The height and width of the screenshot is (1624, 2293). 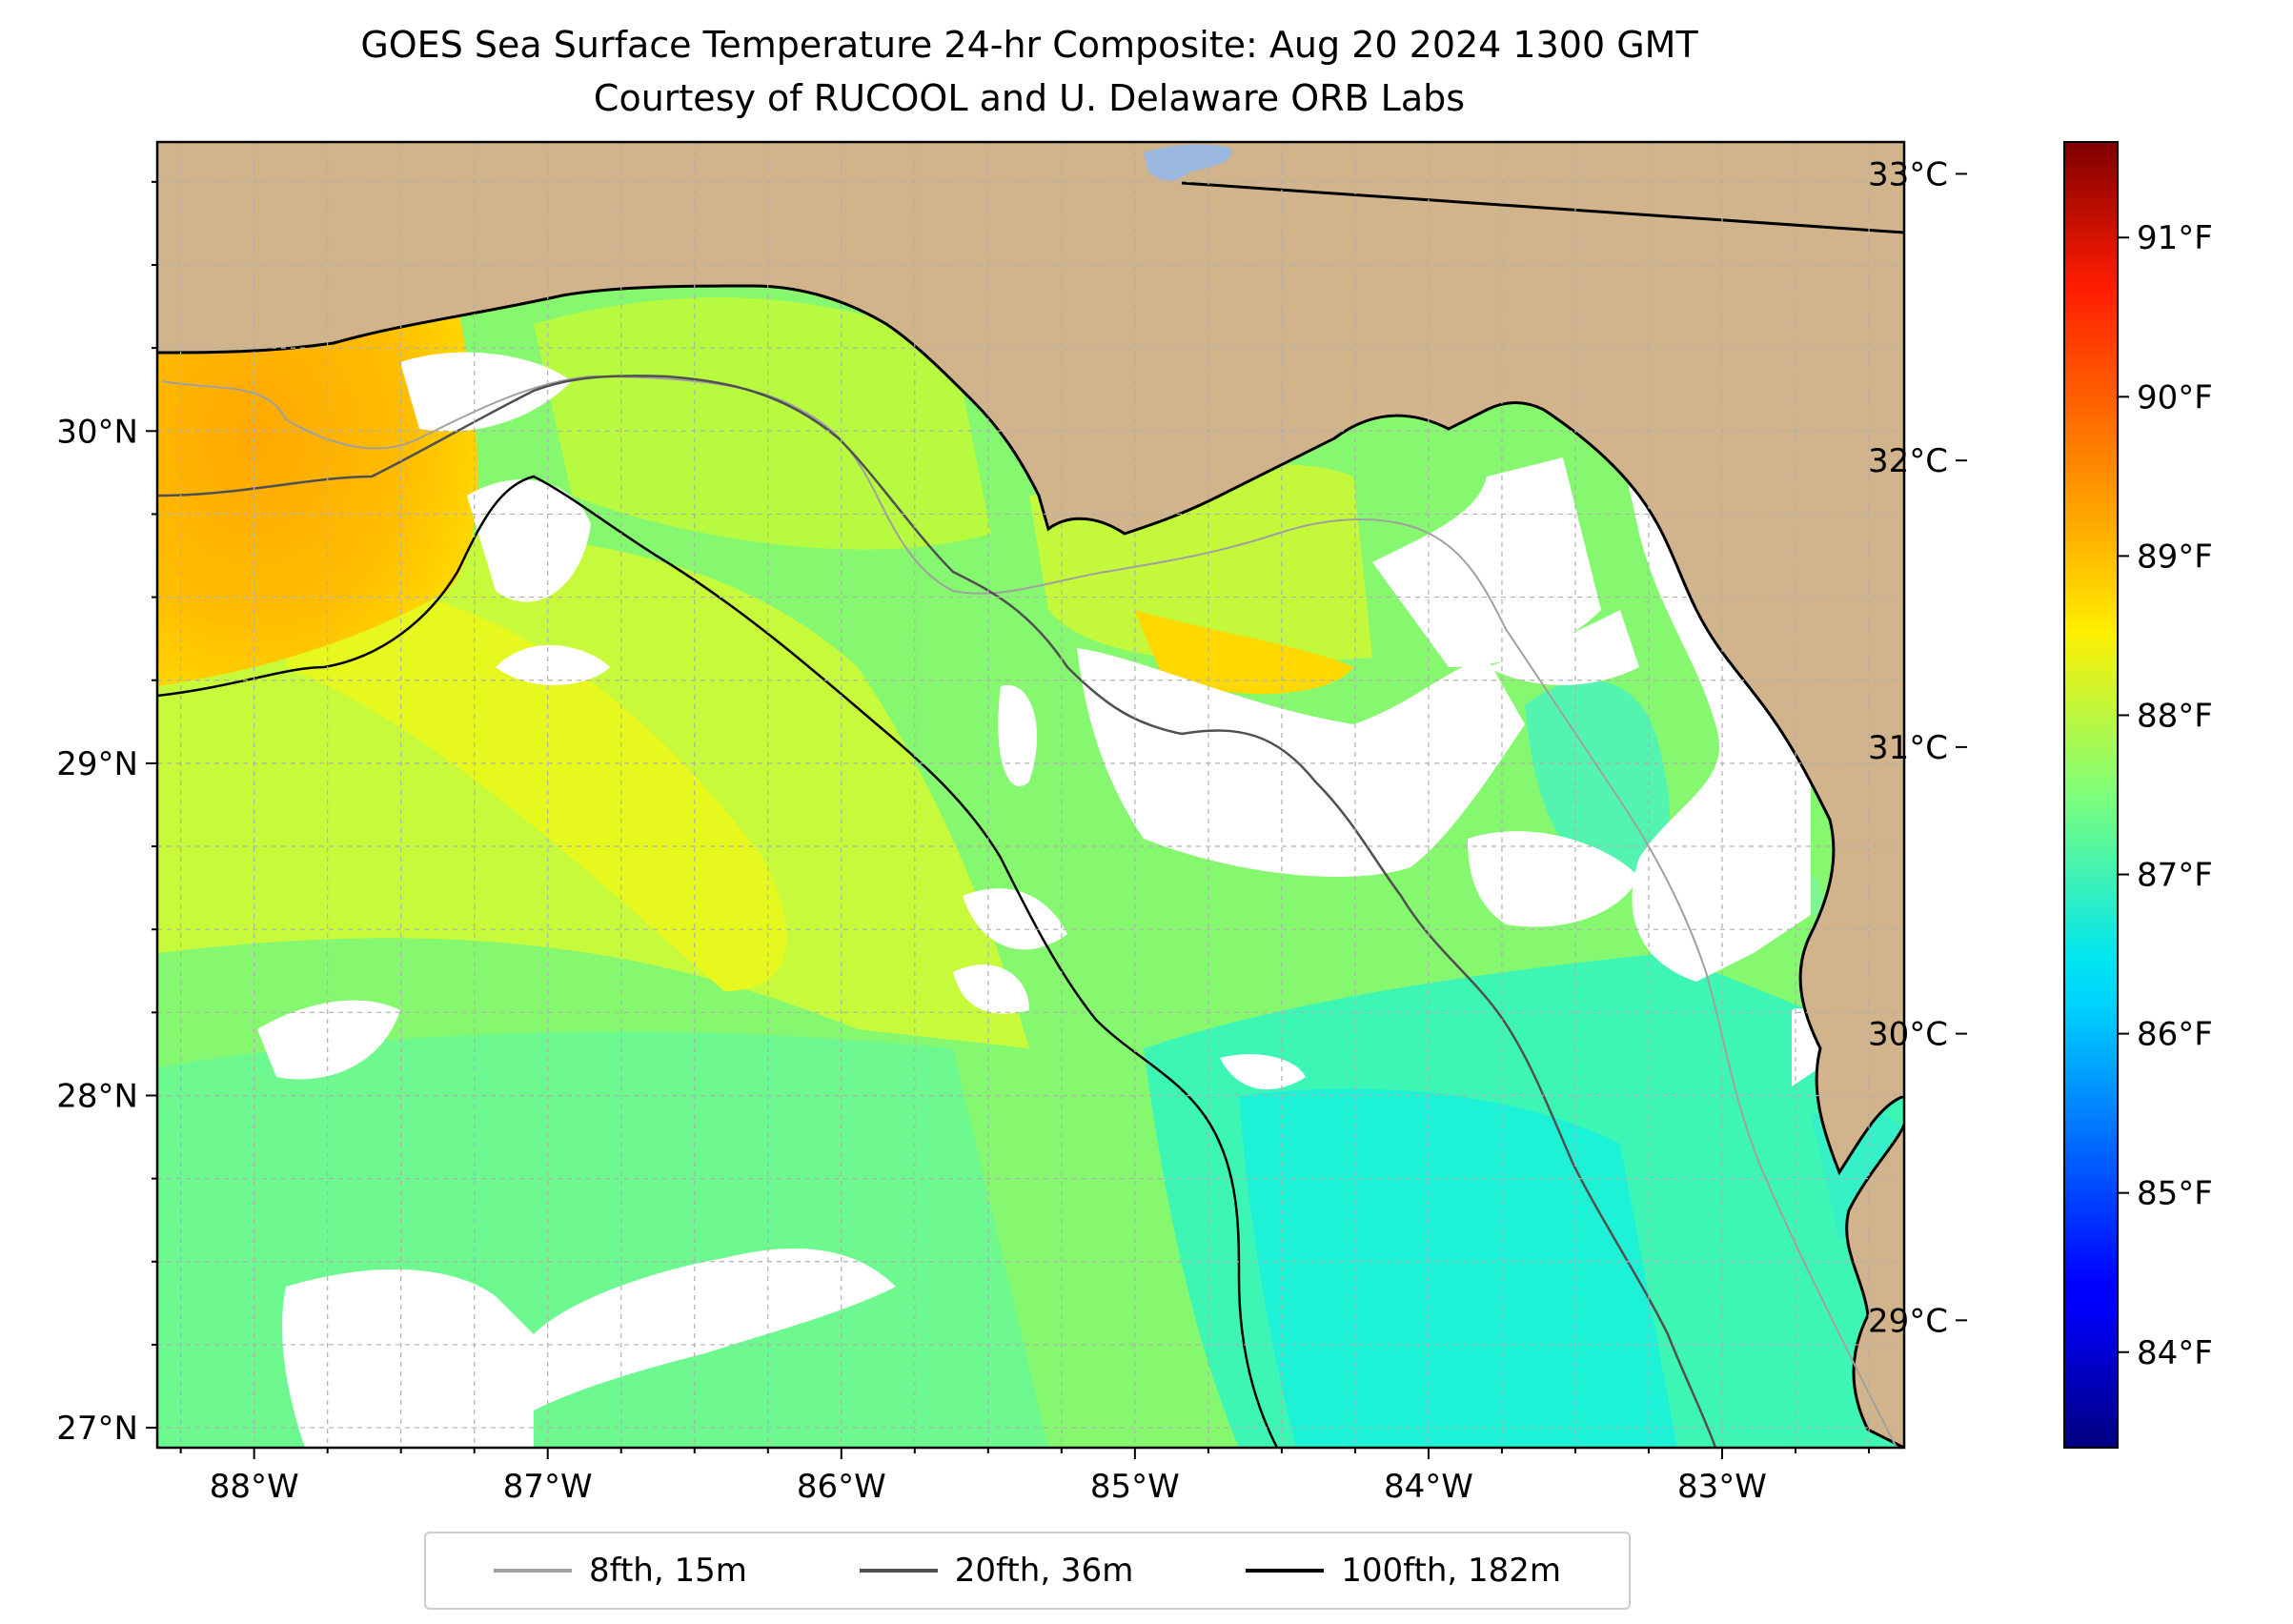 I want to click on legend-label: 20fth, 36m, so click(x=1044, y=1571).